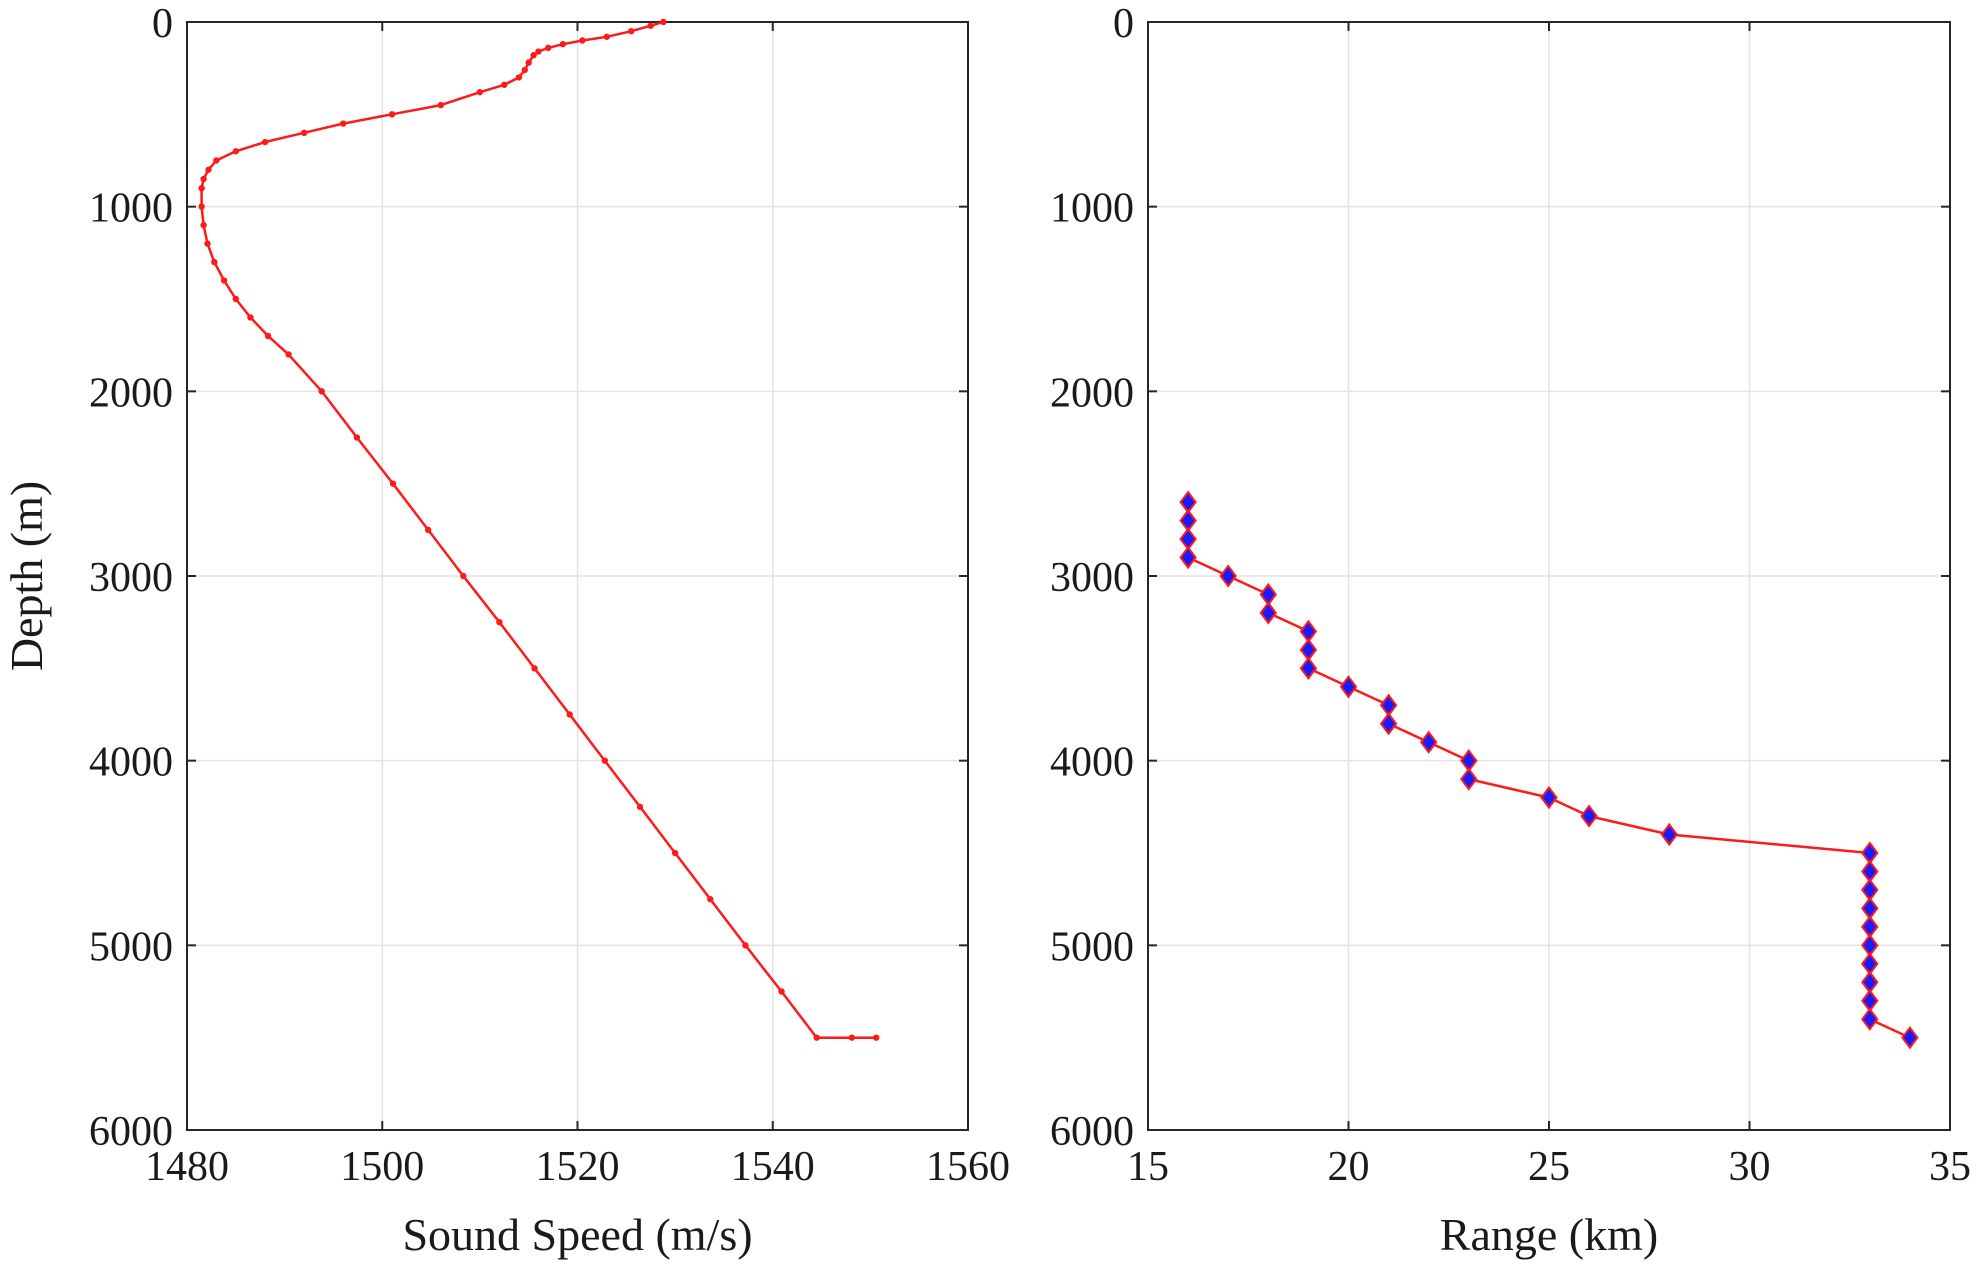  What do you see at coordinates (577, 1234) in the screenshot?
I see `x-axis-label: Sound Speed (m/s)` at bounding box center [577, 1234].